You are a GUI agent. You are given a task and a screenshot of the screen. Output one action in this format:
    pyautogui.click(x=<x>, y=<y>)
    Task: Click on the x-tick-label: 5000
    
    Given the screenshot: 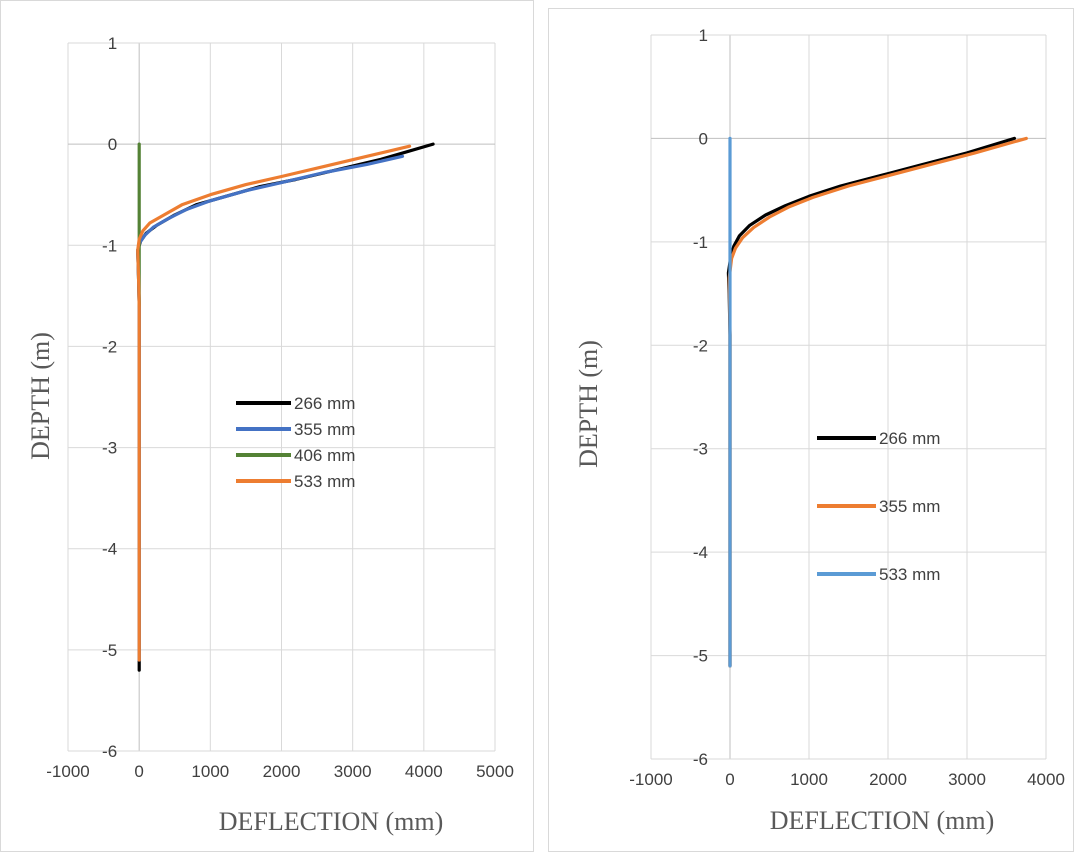 What is the action you would take?
    pyautogui.click(x=495, y=771)
    